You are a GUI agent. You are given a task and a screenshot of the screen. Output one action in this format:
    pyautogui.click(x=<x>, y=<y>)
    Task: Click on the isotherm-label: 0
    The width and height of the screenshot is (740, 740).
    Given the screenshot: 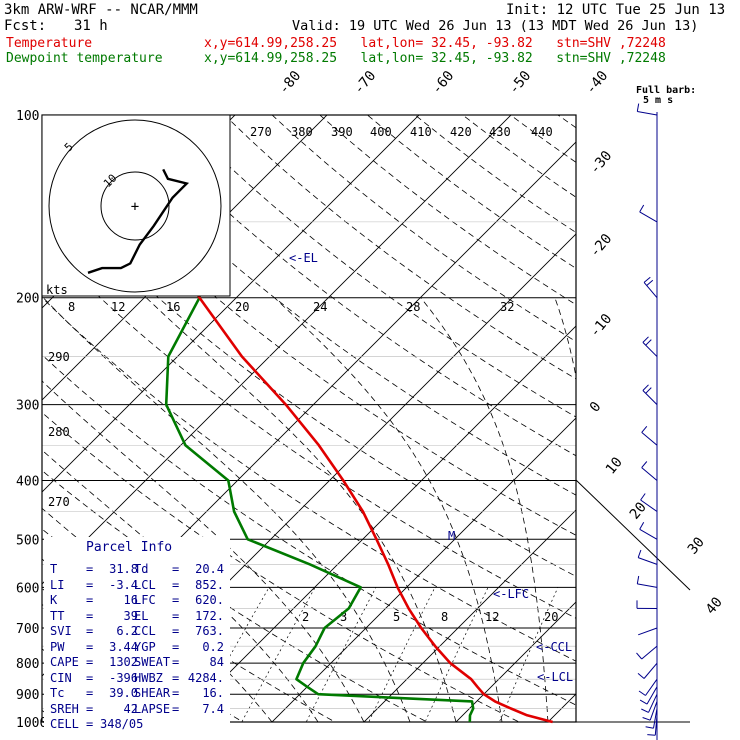 What is the action you would take?
    pyautogui.click(x=596, y=407)
    